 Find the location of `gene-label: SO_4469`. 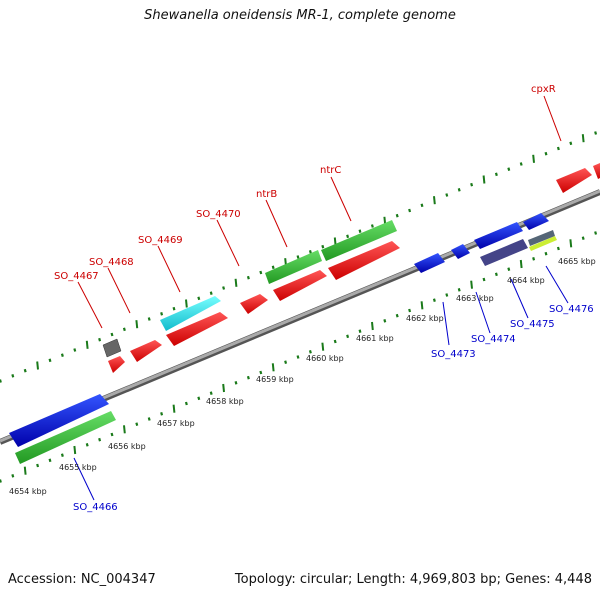

gene-label: SO_4469 is located at coordinates (160, 240).